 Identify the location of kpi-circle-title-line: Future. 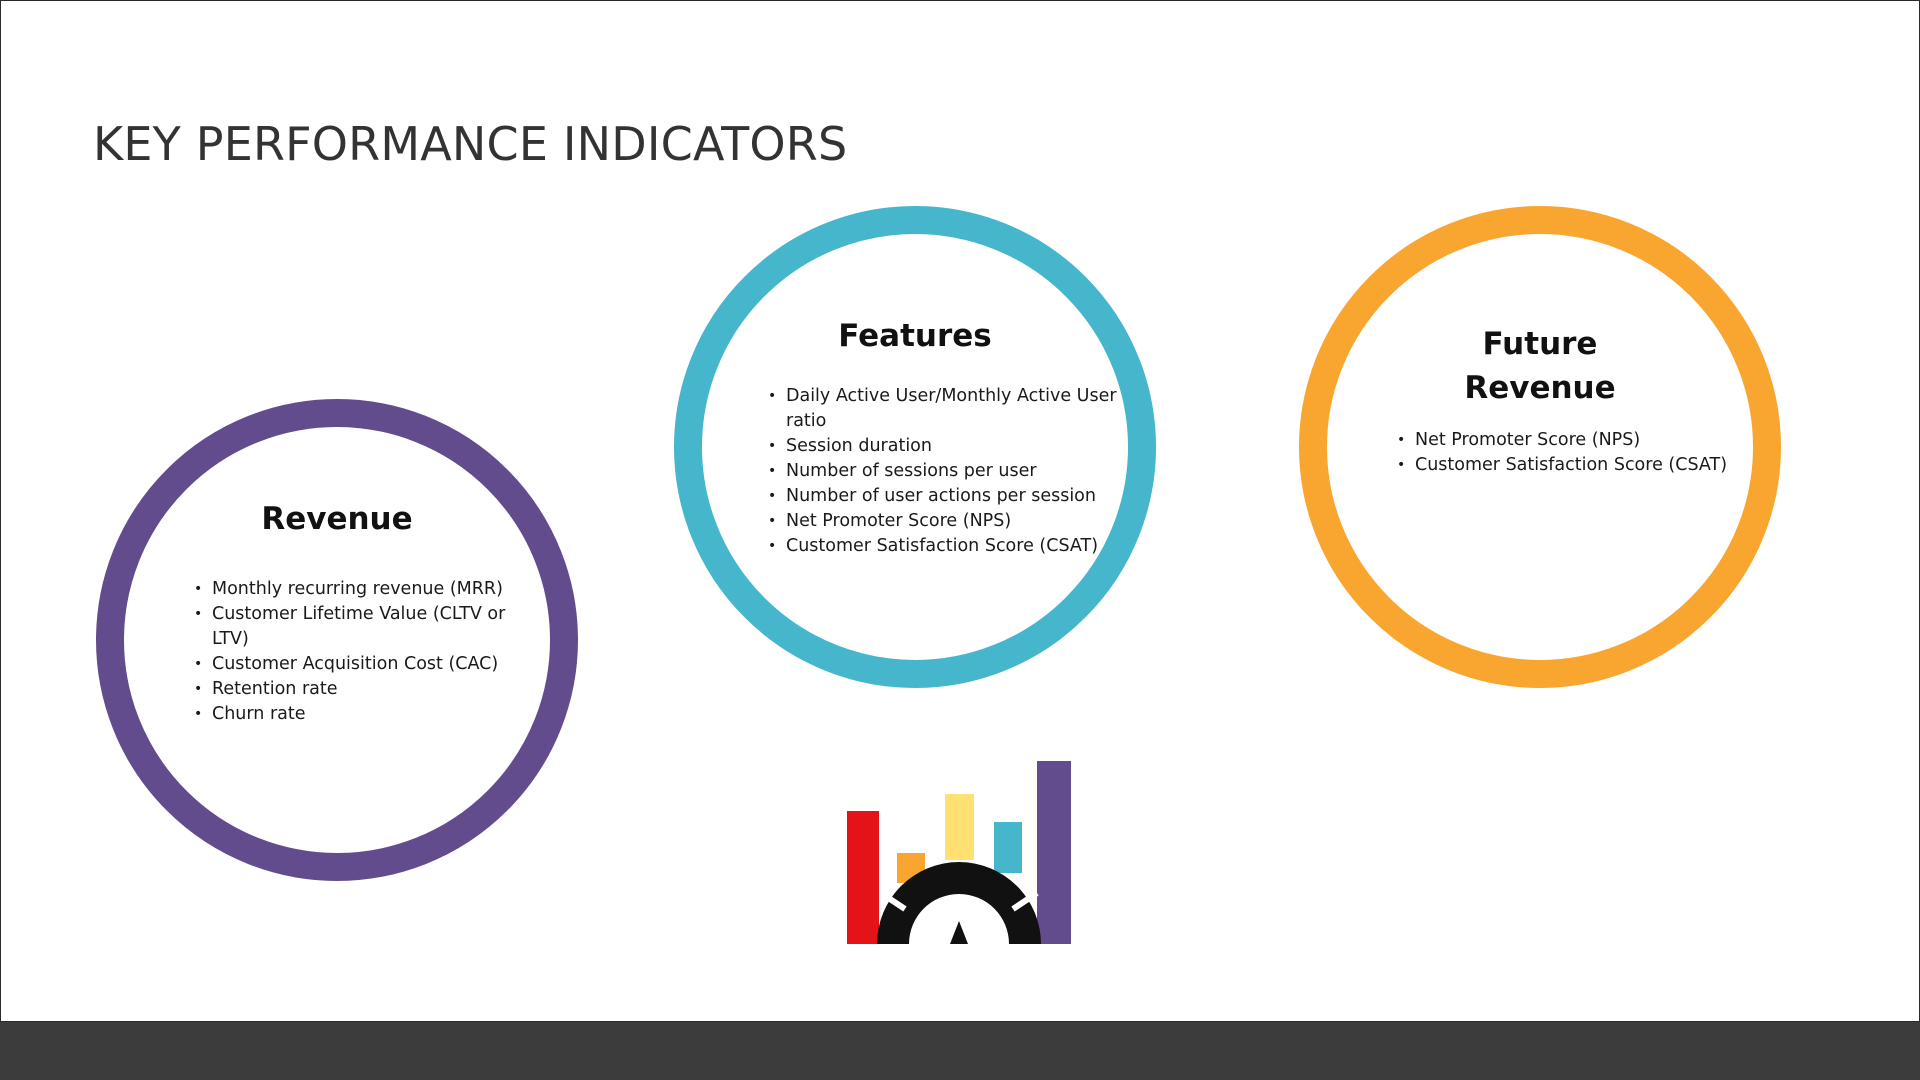
(1540, 344).